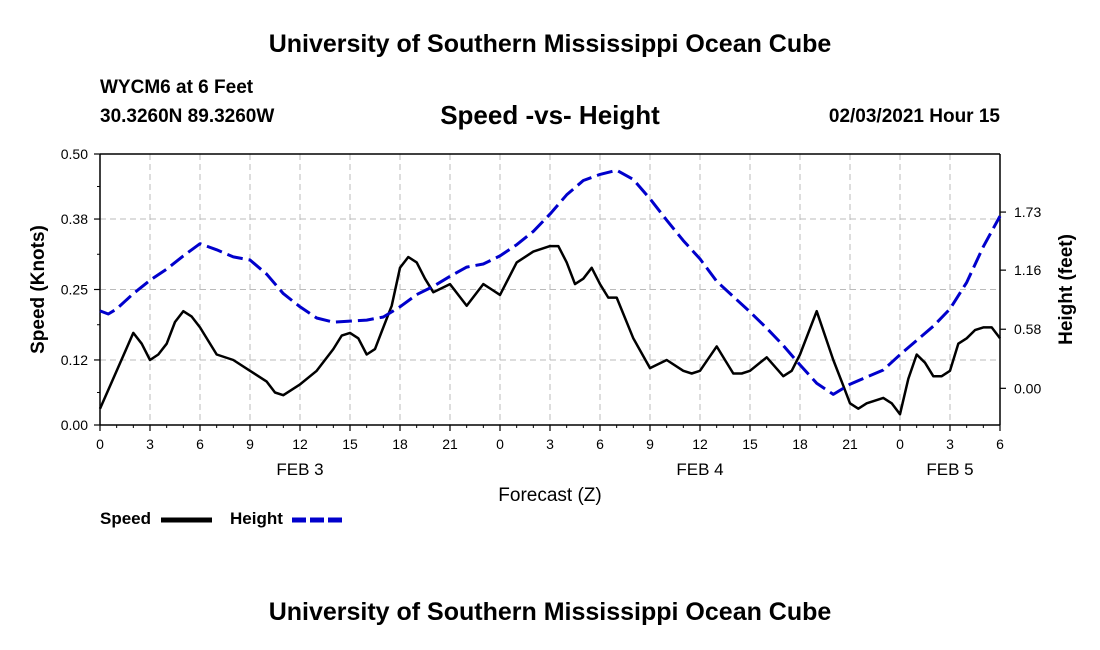 The height and width of the screenshot is (650, 1100). I want to click on y-tick-label: 0.50, so click(74, 154).